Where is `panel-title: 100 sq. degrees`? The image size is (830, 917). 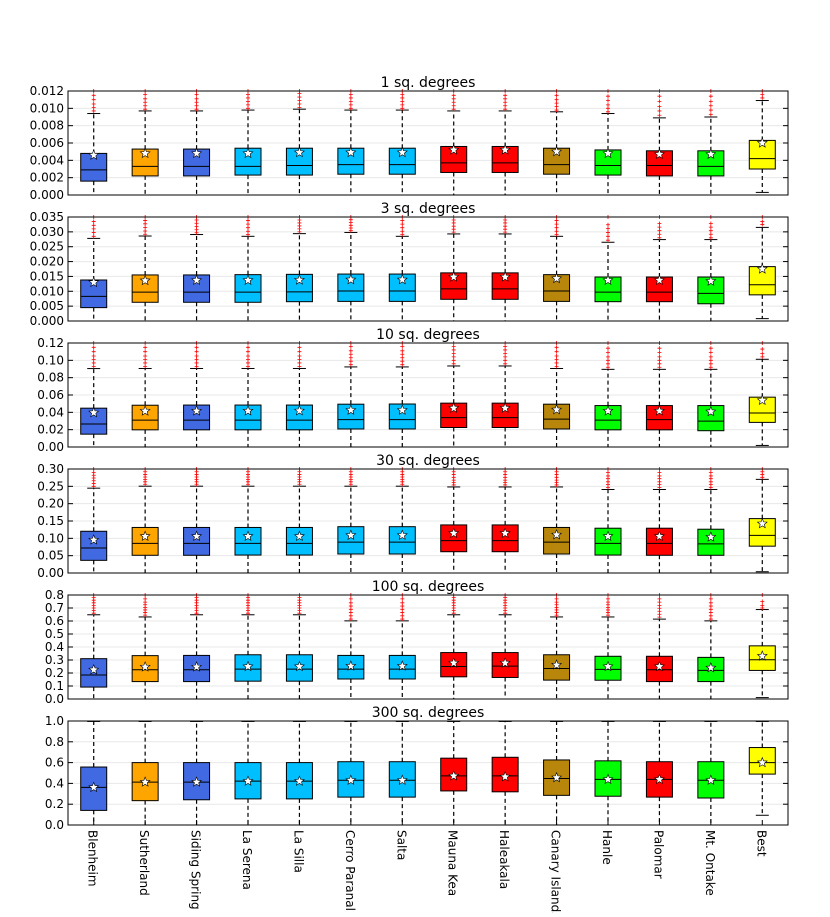
panel-title: 100 sq. degrees is located at coordinates (428, 587).